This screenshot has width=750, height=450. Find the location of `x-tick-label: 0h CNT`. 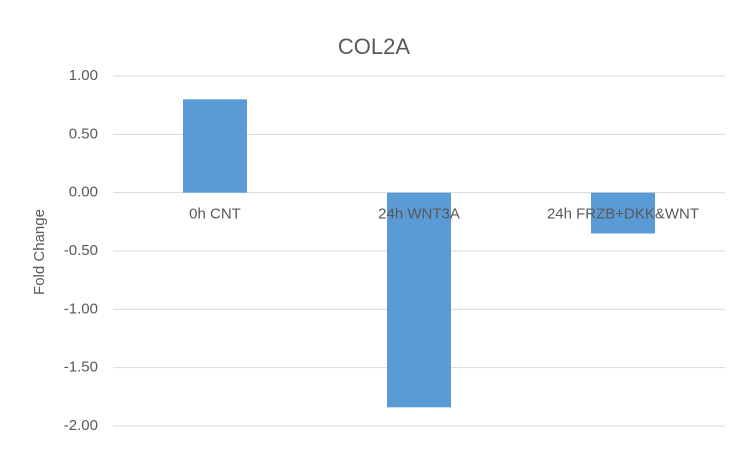

x-tick-label: 0h CNT is located at coordinates (215, 214).